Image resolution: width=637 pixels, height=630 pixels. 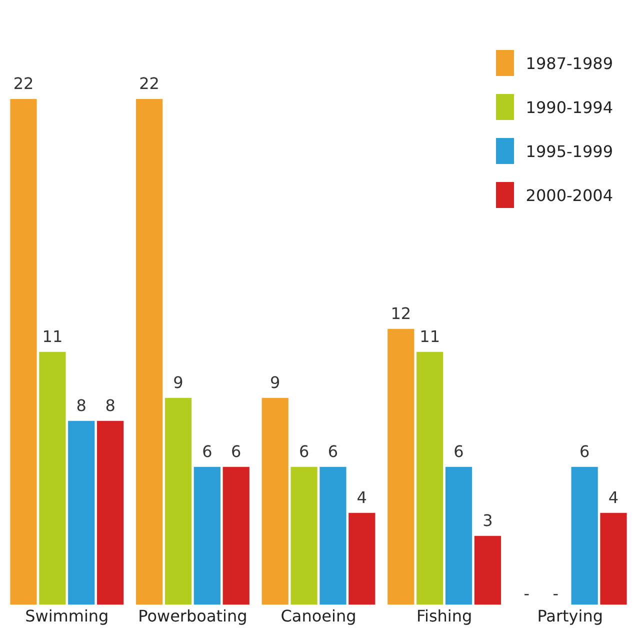 I want to click on legend-label: 2000-2004, so click(x=569, y=195).